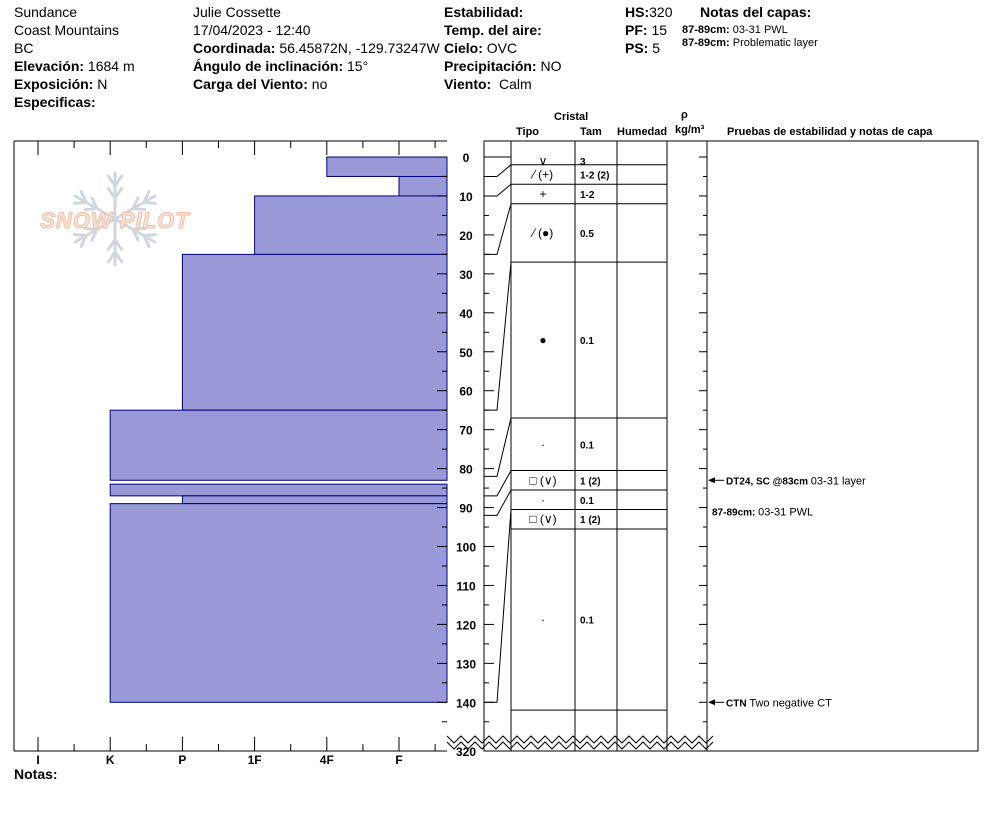 The width and height of the screenshot is (994, 840). Describe the element at coordinates (587, 234) in the screenshot. I see `crystal-size-label: 0.5` at that location.